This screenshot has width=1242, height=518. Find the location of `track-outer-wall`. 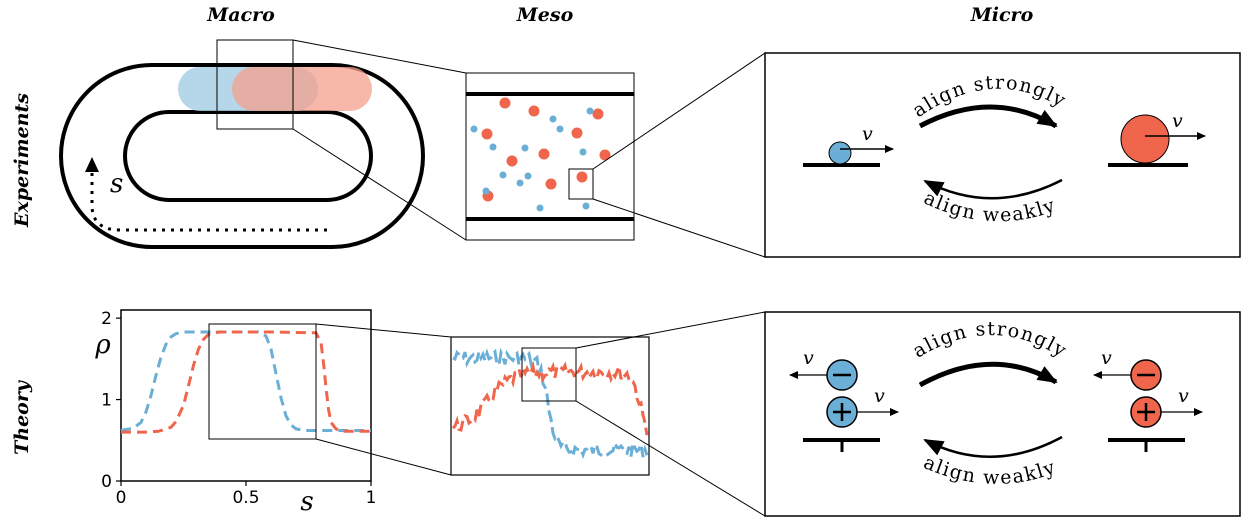

track-outer-wall is located at coordinates (242, 156).